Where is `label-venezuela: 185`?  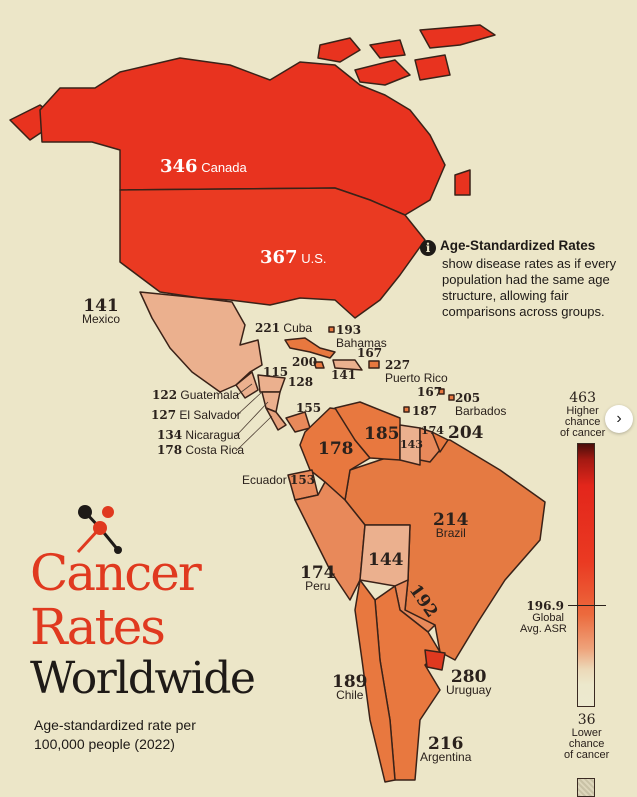 label-venezuela: 185 is located at coordinates (382, 434).